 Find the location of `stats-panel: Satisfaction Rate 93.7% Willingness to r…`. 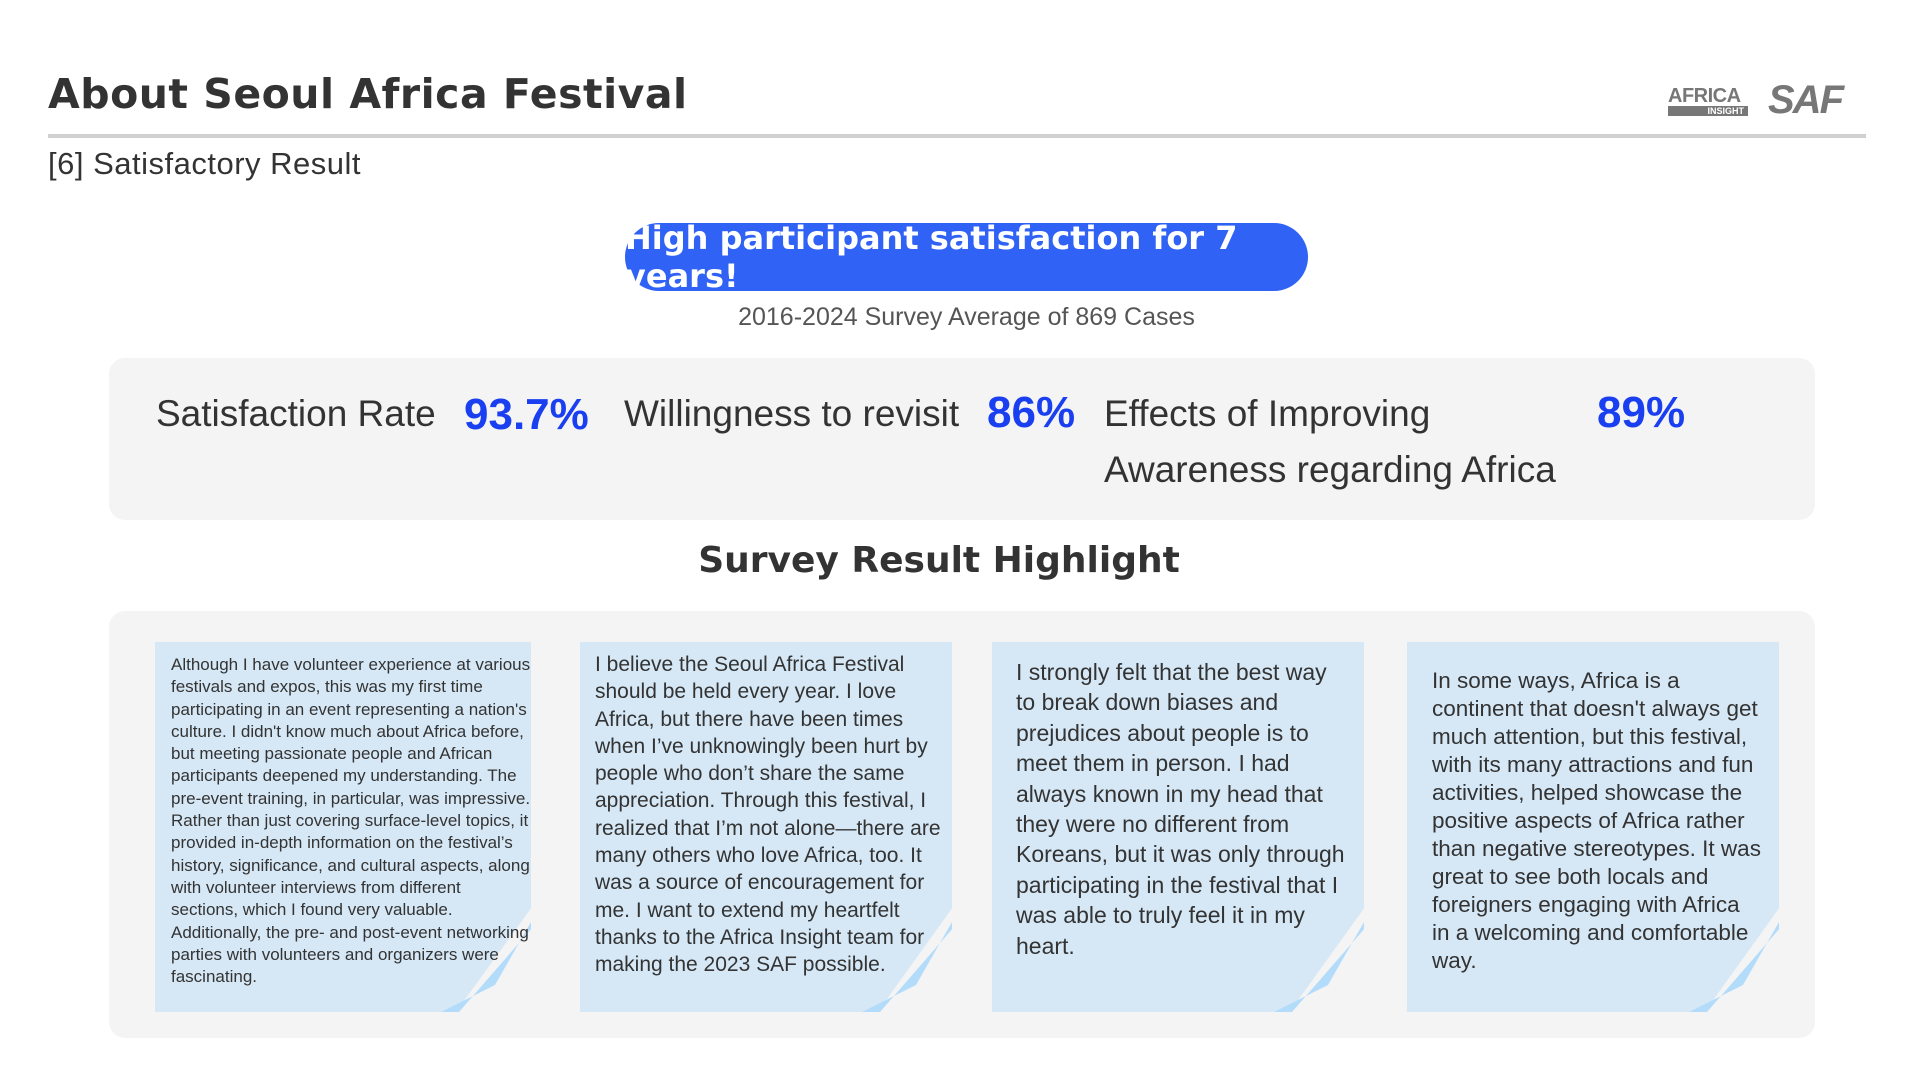

stats-panel: Satisfaction Rate 93.7% Willingness to r… is located at coordinates (962, 439).